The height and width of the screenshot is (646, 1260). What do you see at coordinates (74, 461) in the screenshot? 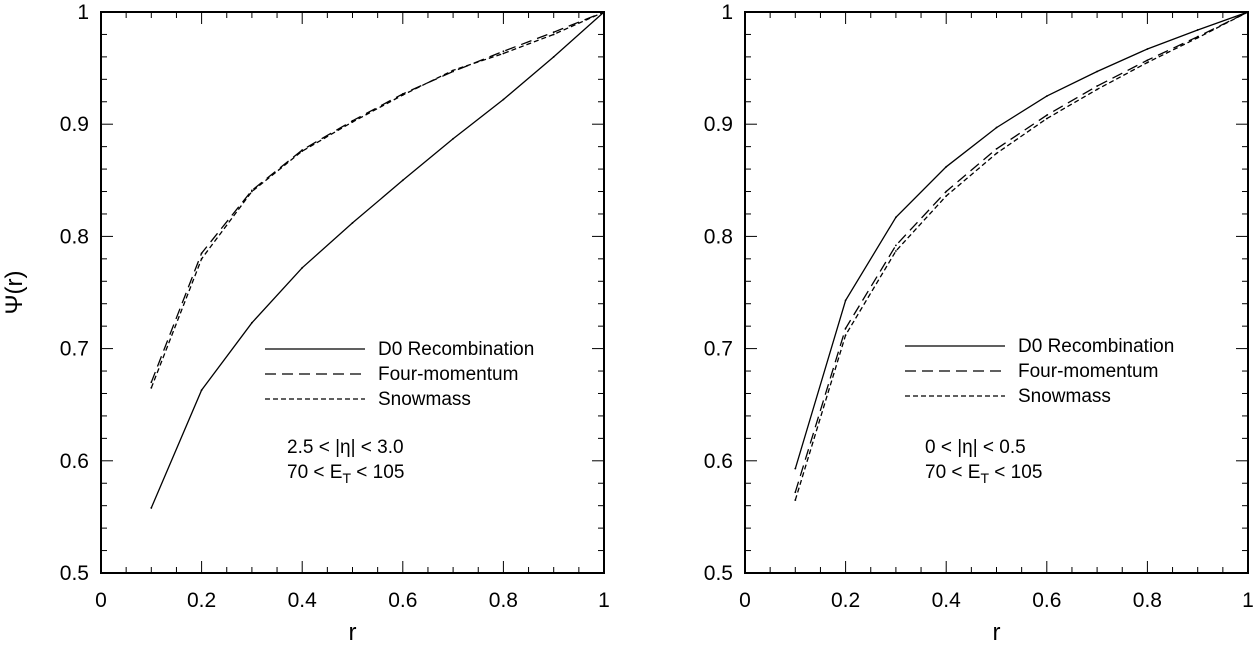
I see `y-tick-label: 0.6` at bounding box center [74, 461].